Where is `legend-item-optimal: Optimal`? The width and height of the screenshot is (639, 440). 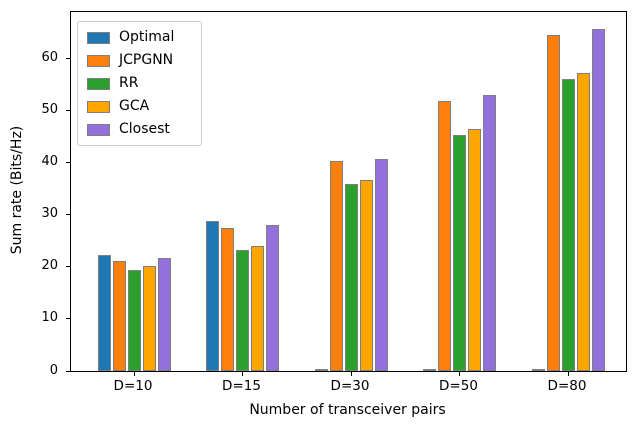 legend-item-optimal: Optimal is located at coordinates (139, 37).